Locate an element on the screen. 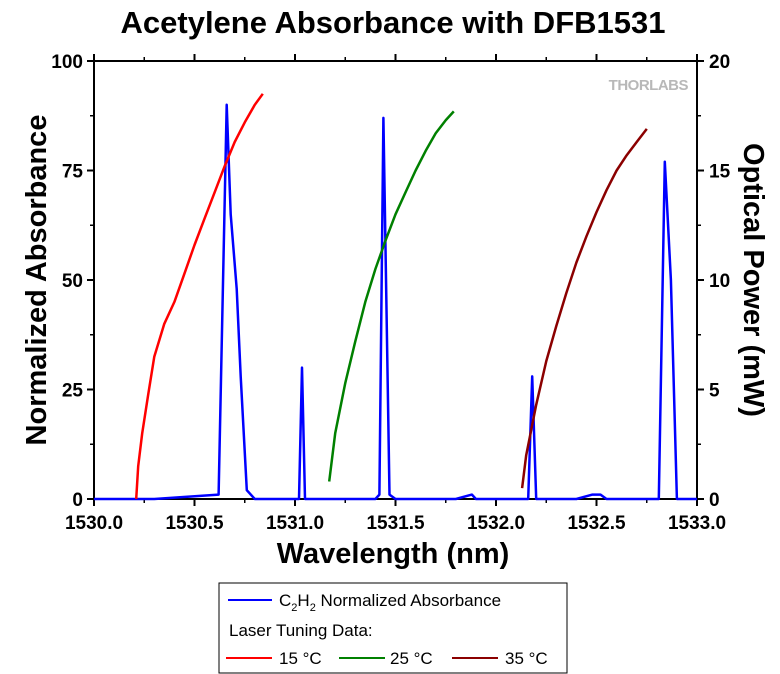  y2-tick-label: 0 is located at coordinates (714, 500).